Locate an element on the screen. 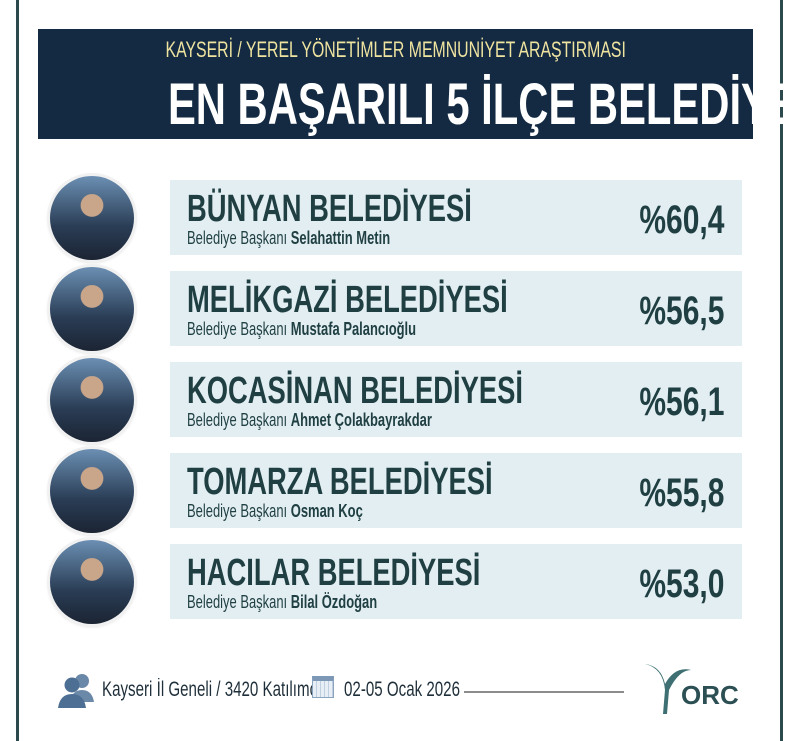 This screenshot has height=741, width=800. divider-line is located at coordinates (544, 692).